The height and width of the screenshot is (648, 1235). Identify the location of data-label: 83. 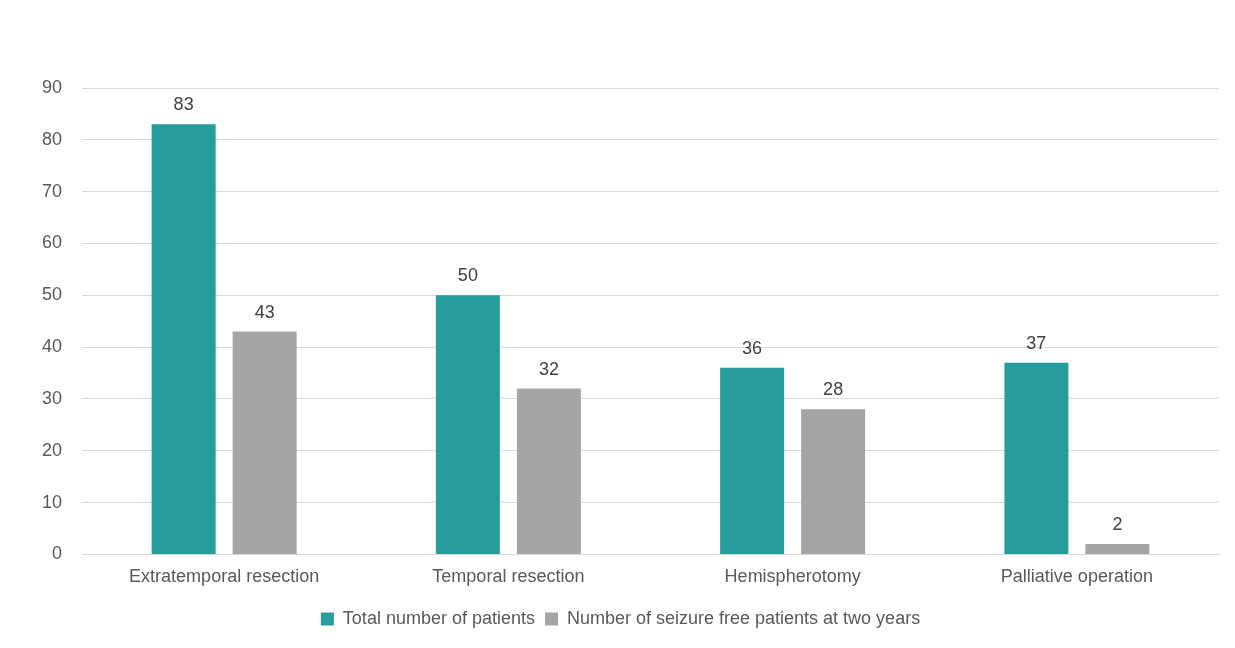
(183, 104).